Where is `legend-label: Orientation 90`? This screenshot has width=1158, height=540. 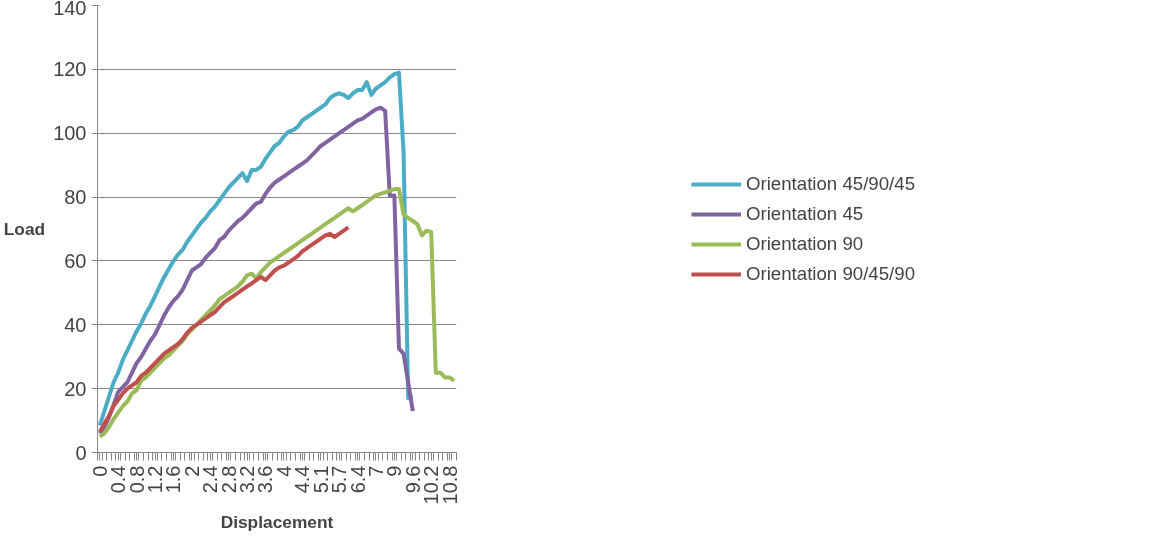 legend-label: Orientation 90 is located at coordinates (804, 243).